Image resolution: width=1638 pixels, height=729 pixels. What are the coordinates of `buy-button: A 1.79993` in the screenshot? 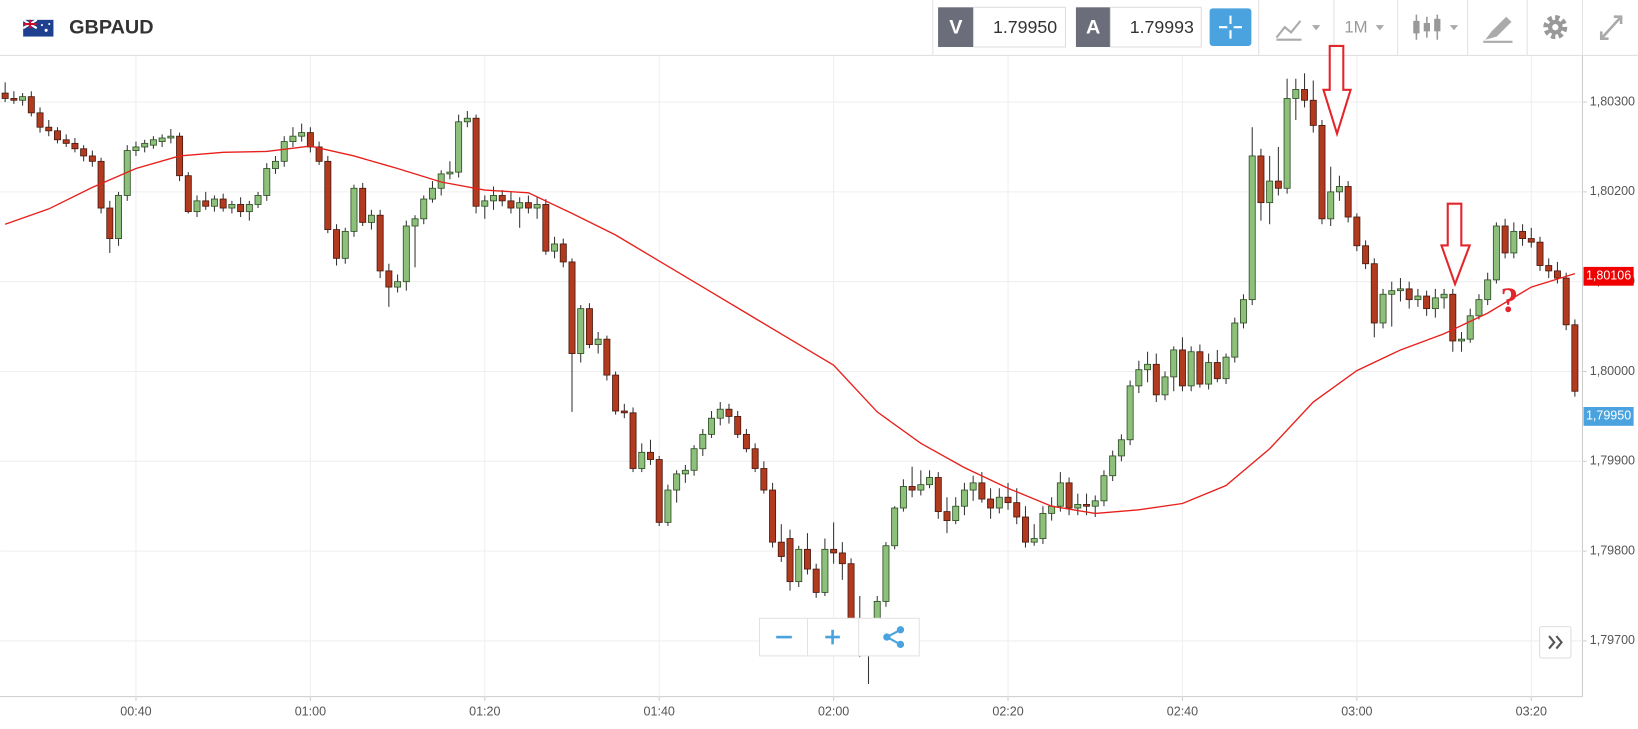 It's located at (1138, 27).